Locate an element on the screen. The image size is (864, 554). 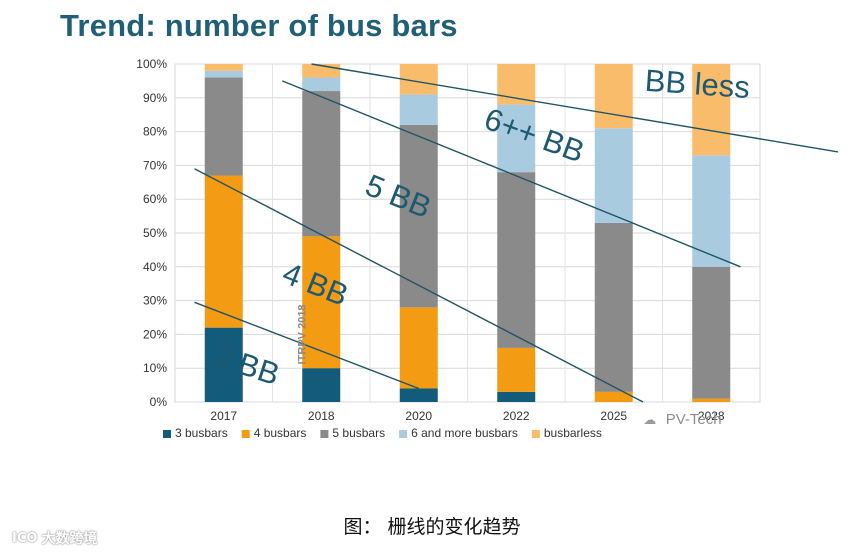
y-tick-label: 70% is located at coordinates (155, 165).